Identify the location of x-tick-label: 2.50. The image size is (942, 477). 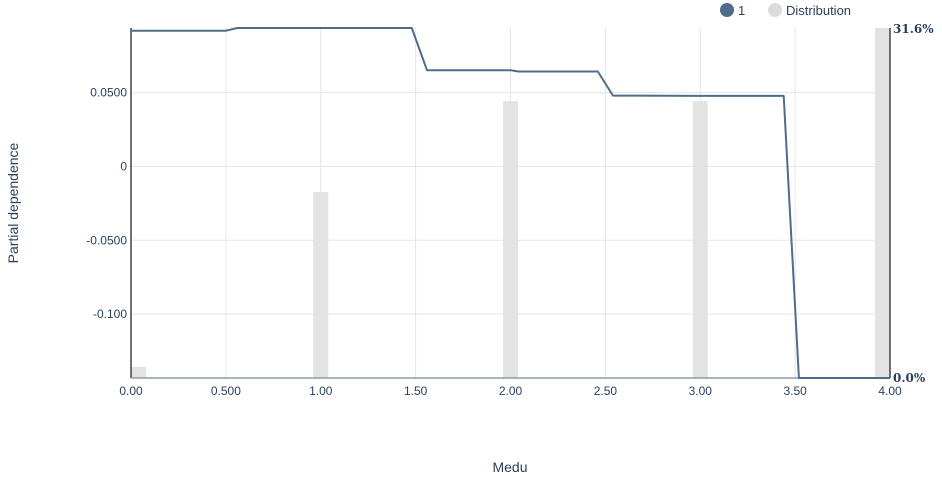
(606, 391).